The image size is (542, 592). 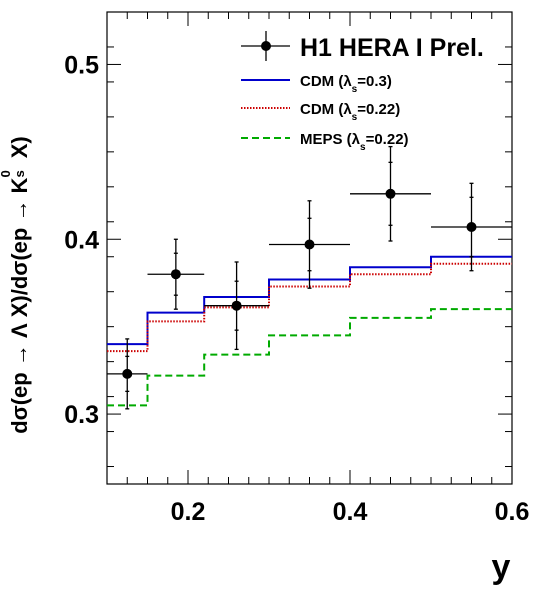 I want to click on series-0-step-line, so click(x=309, y=300).